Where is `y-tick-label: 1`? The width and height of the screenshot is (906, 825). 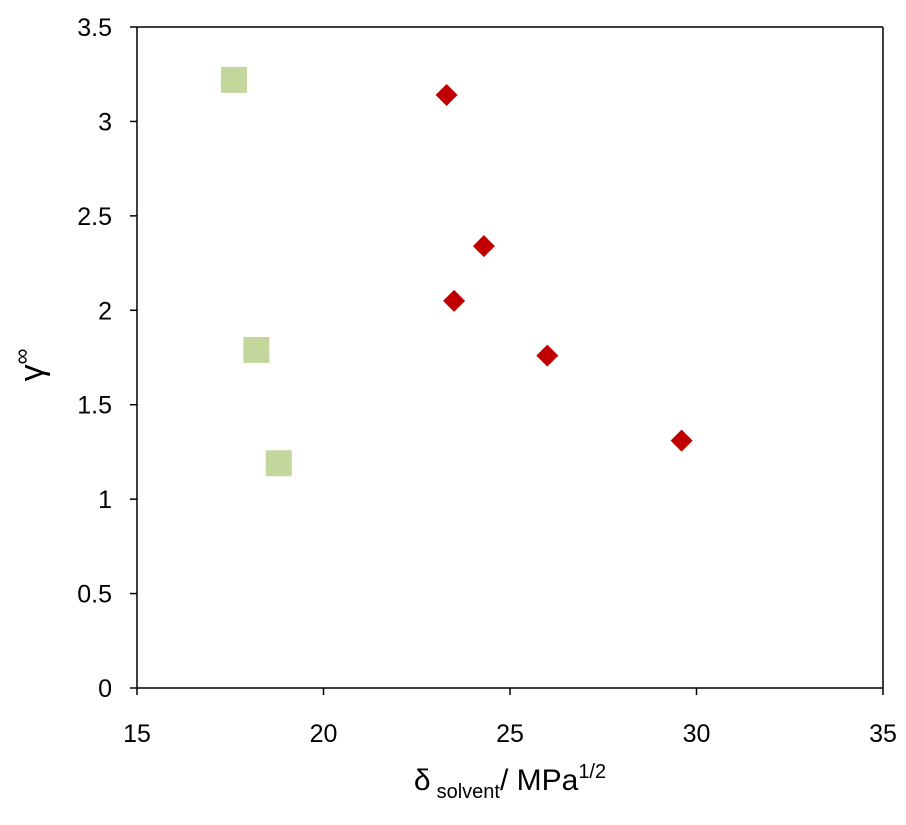 y-tick-label: 1 is located at coordinates (105, 500).